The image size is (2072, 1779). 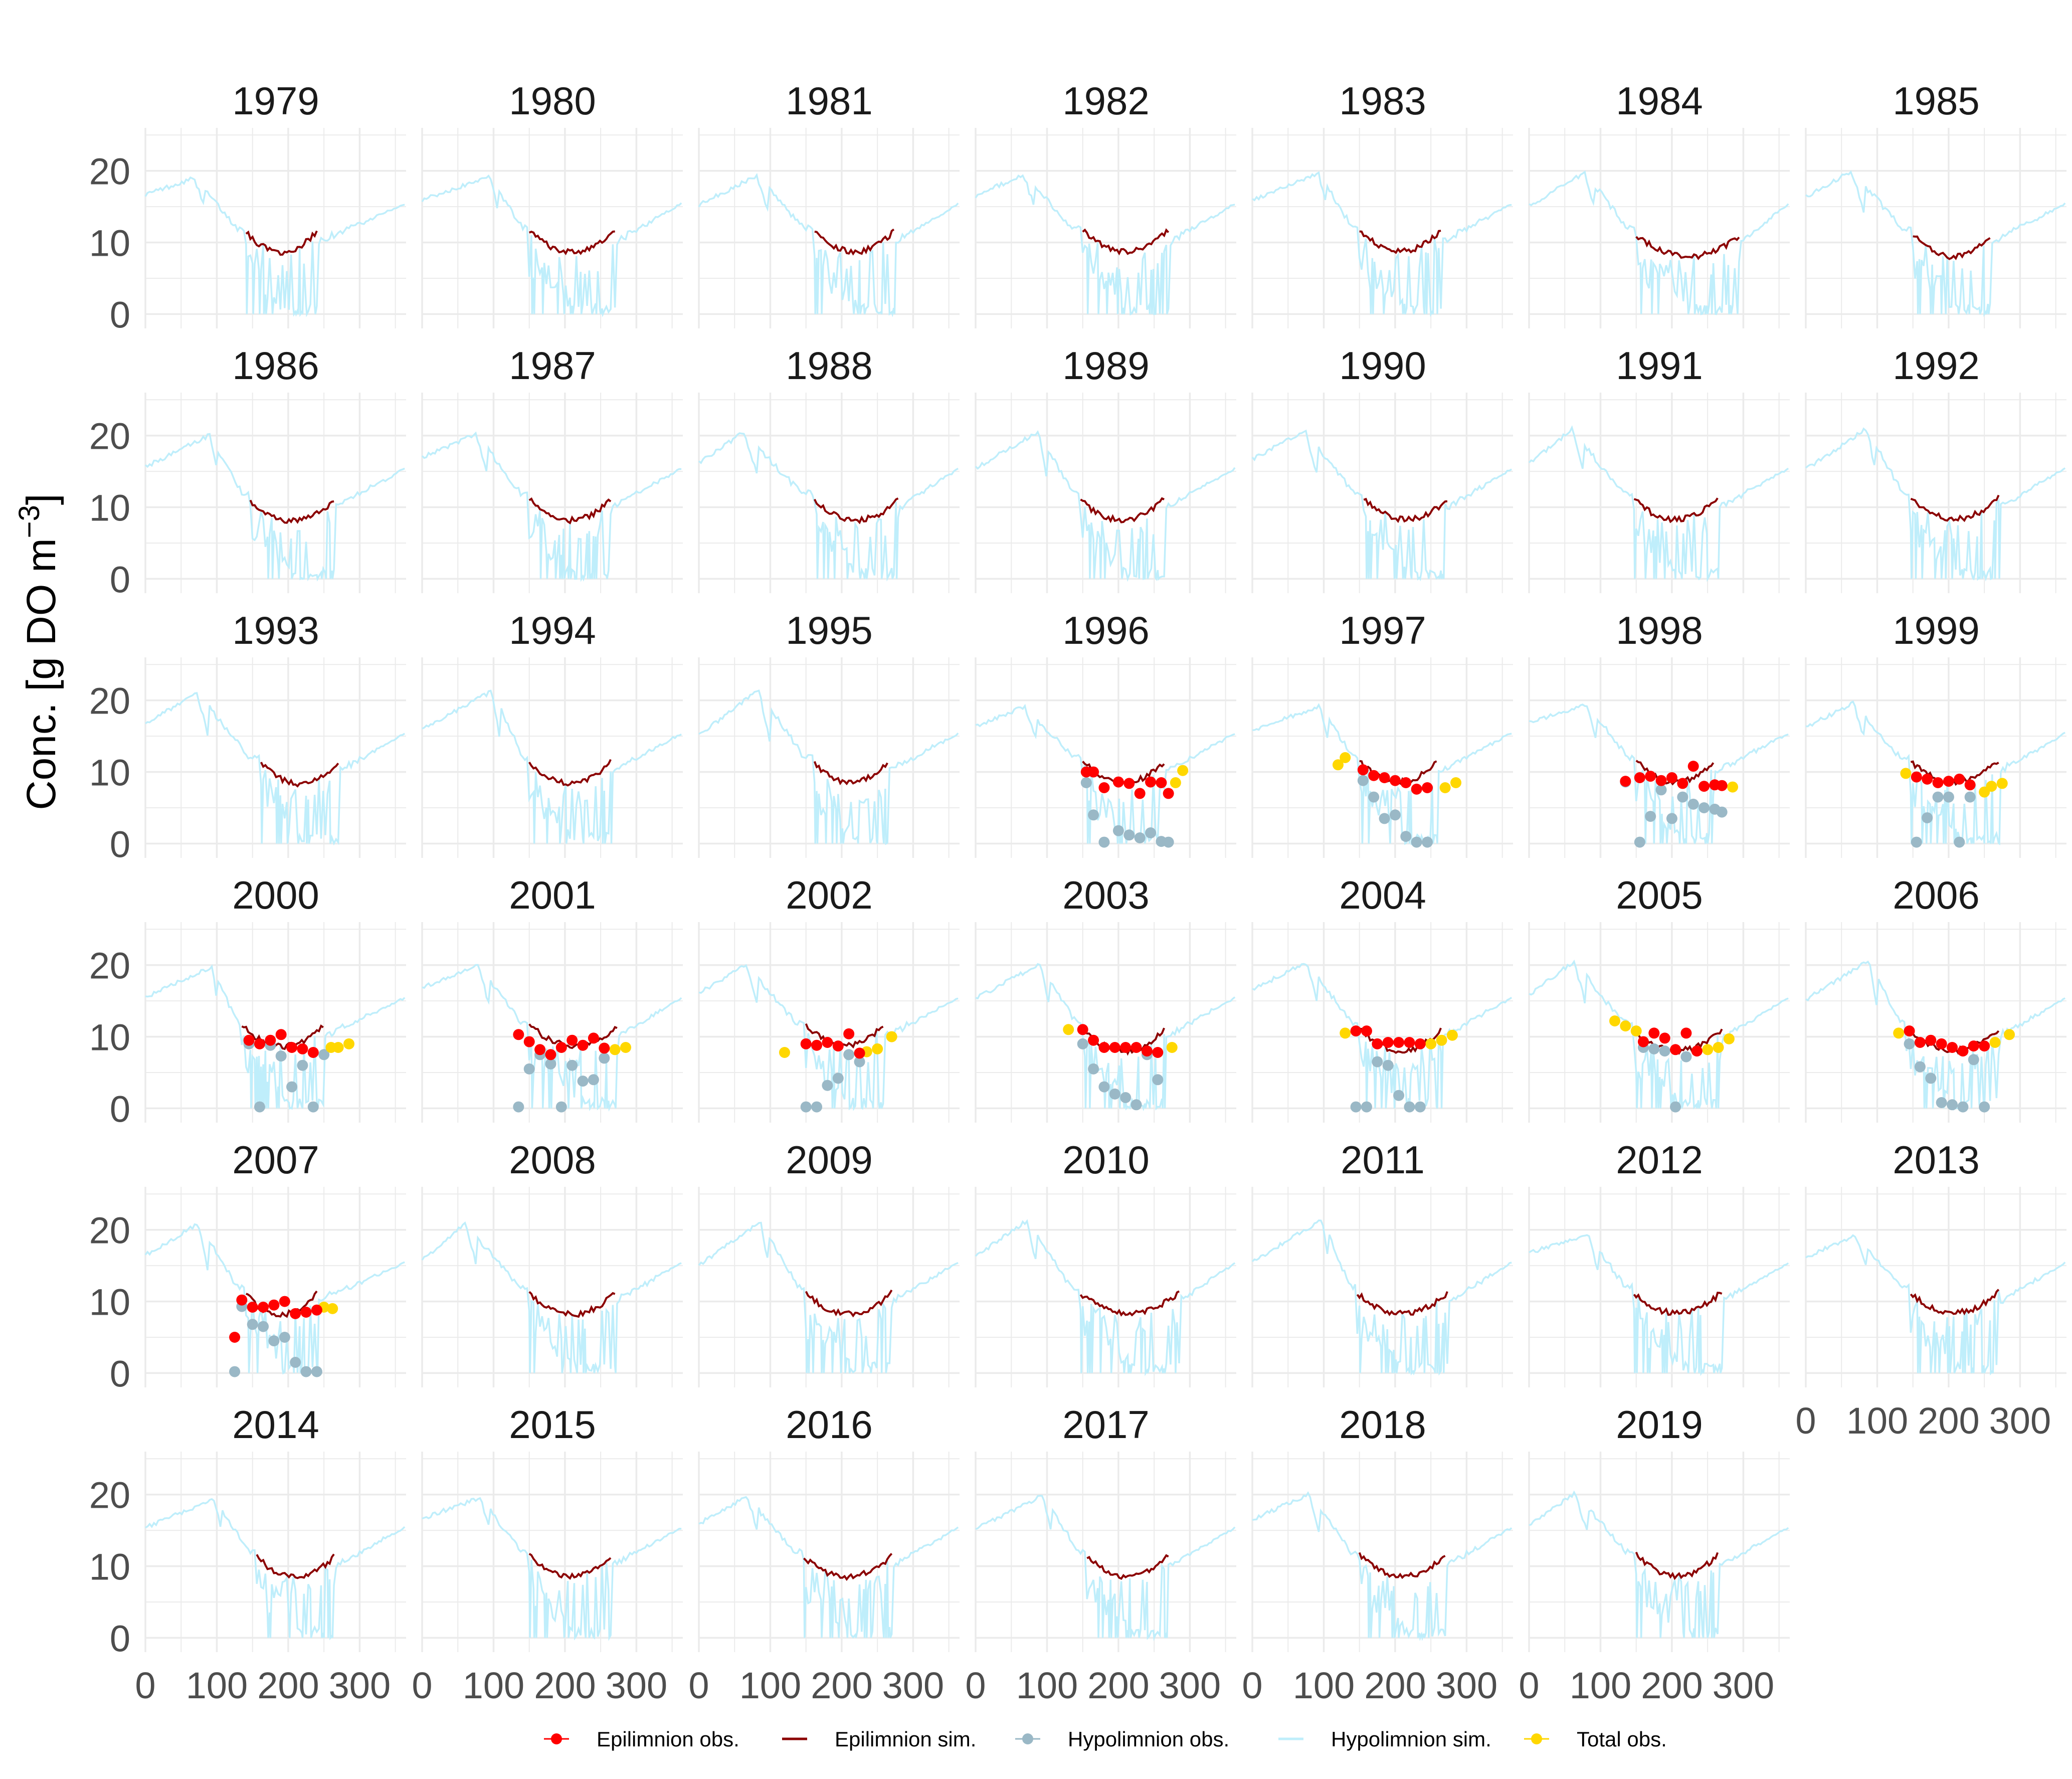 What do you see at coordinates (829, 733) in the screenshot?
I see `panel-1995: 1995` at bounding box center [829, 733].